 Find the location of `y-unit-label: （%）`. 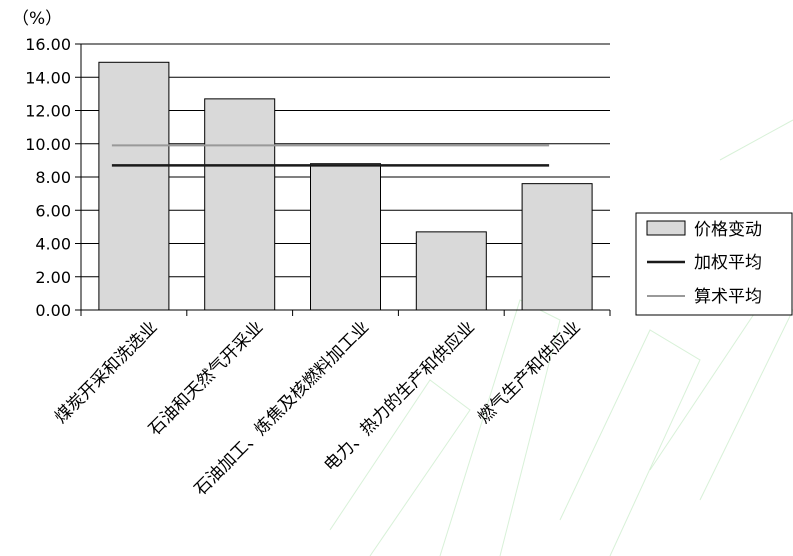

y-unit-label: （%） is located at coordinates (37, 19).